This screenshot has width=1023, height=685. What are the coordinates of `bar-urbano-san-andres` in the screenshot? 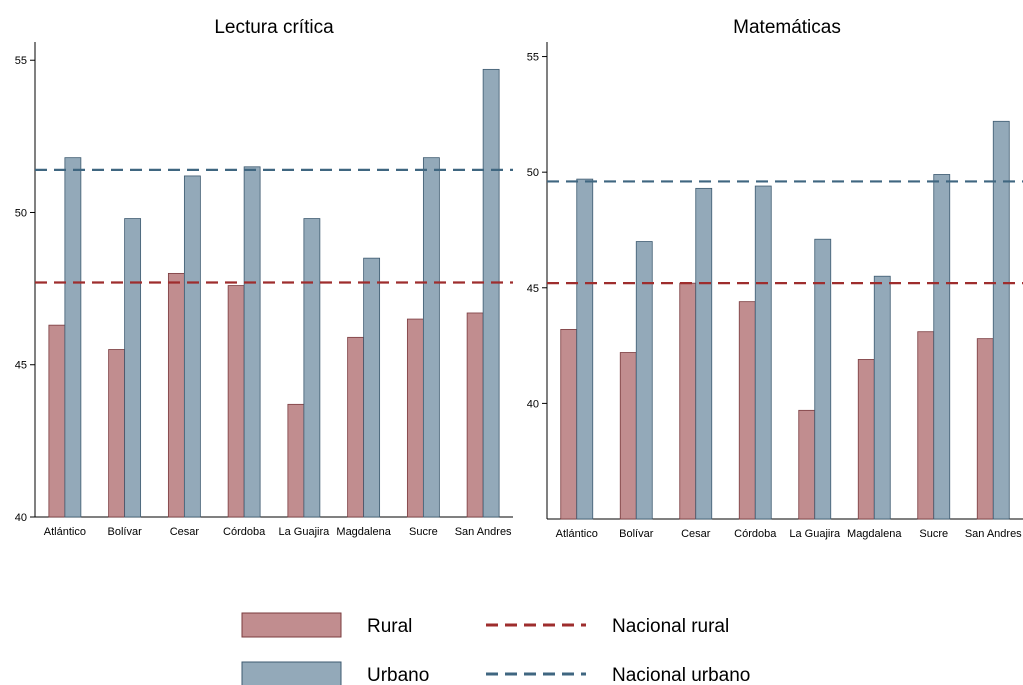 It's located at (491, 293).